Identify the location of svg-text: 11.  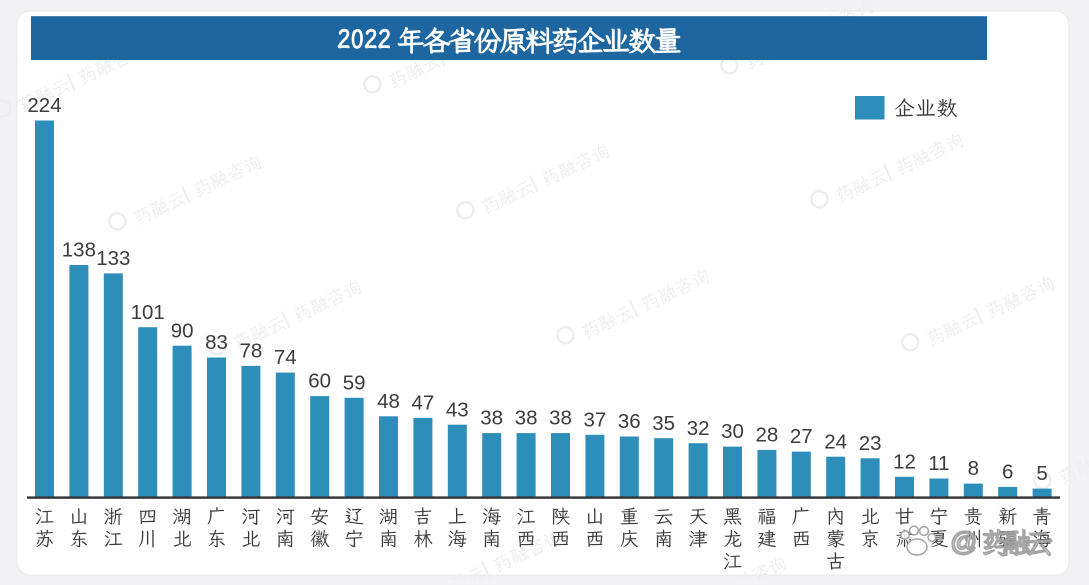
(938, 463).